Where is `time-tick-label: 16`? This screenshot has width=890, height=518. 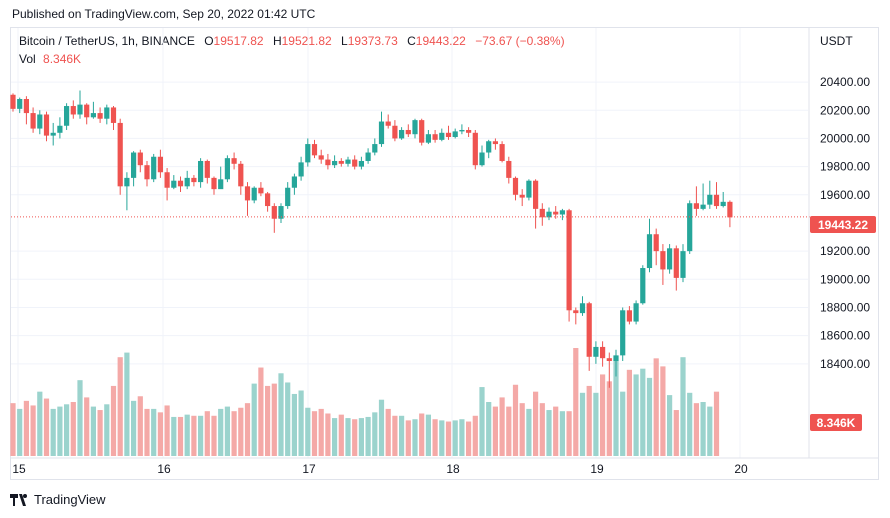 time-tick-label: 16 is located at coordinates (164, 469).